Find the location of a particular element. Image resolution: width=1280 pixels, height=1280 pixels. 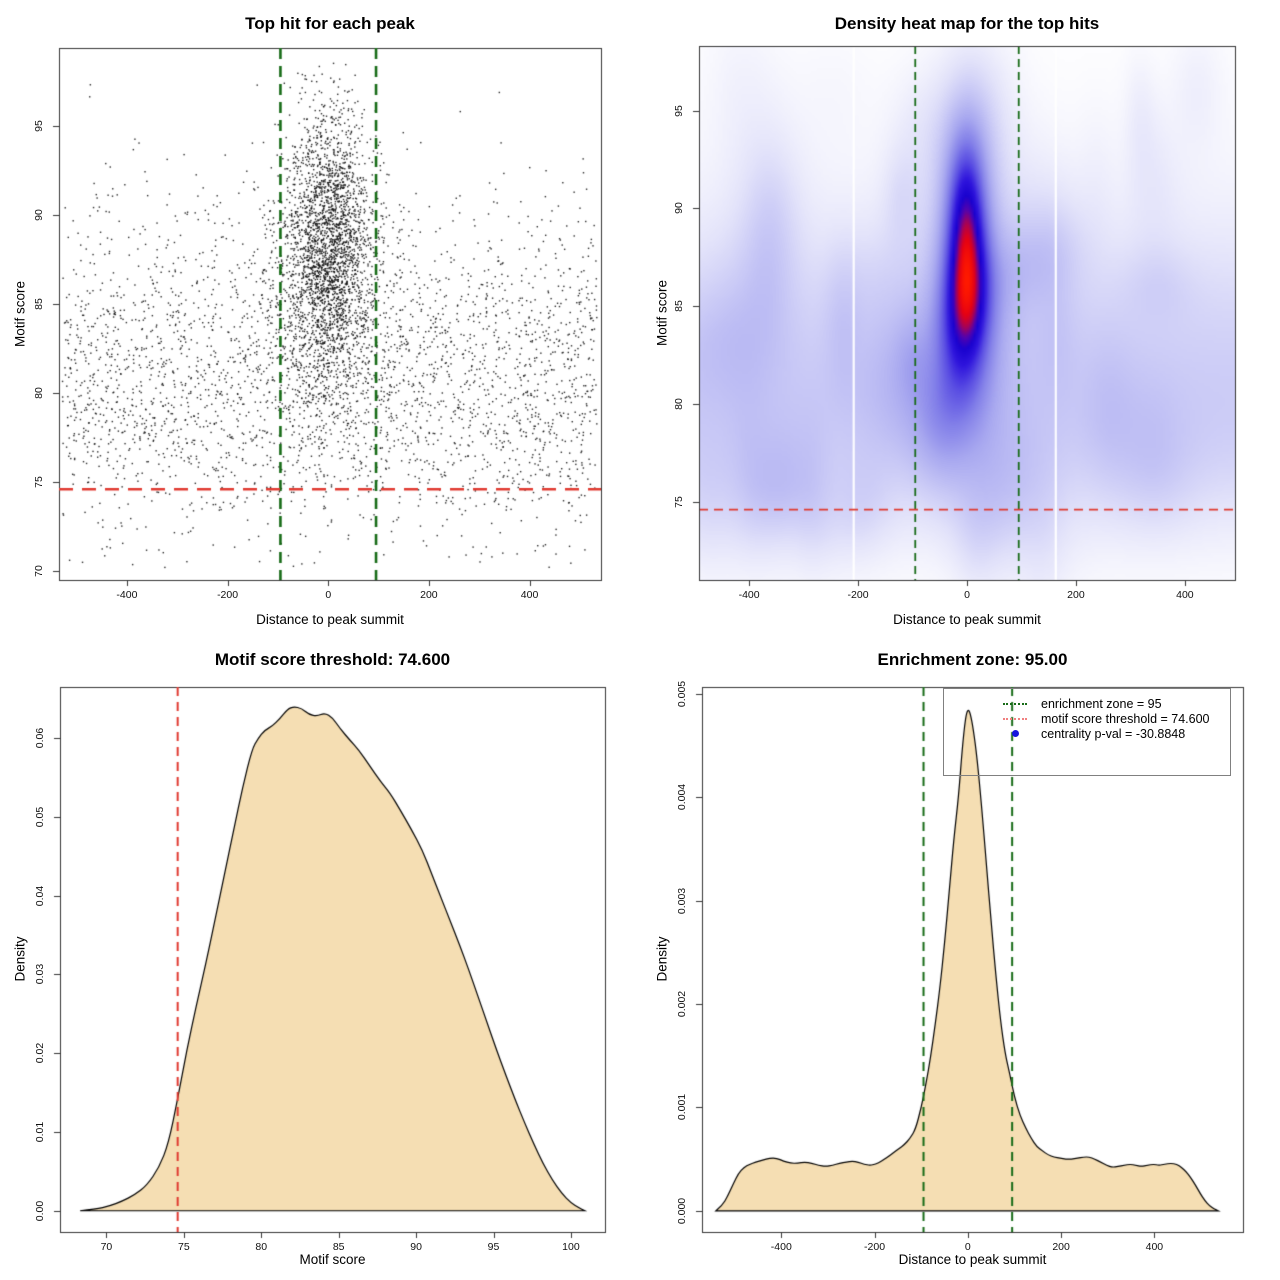

x-tick-label: 90 is located at coordinates (416, 1247).